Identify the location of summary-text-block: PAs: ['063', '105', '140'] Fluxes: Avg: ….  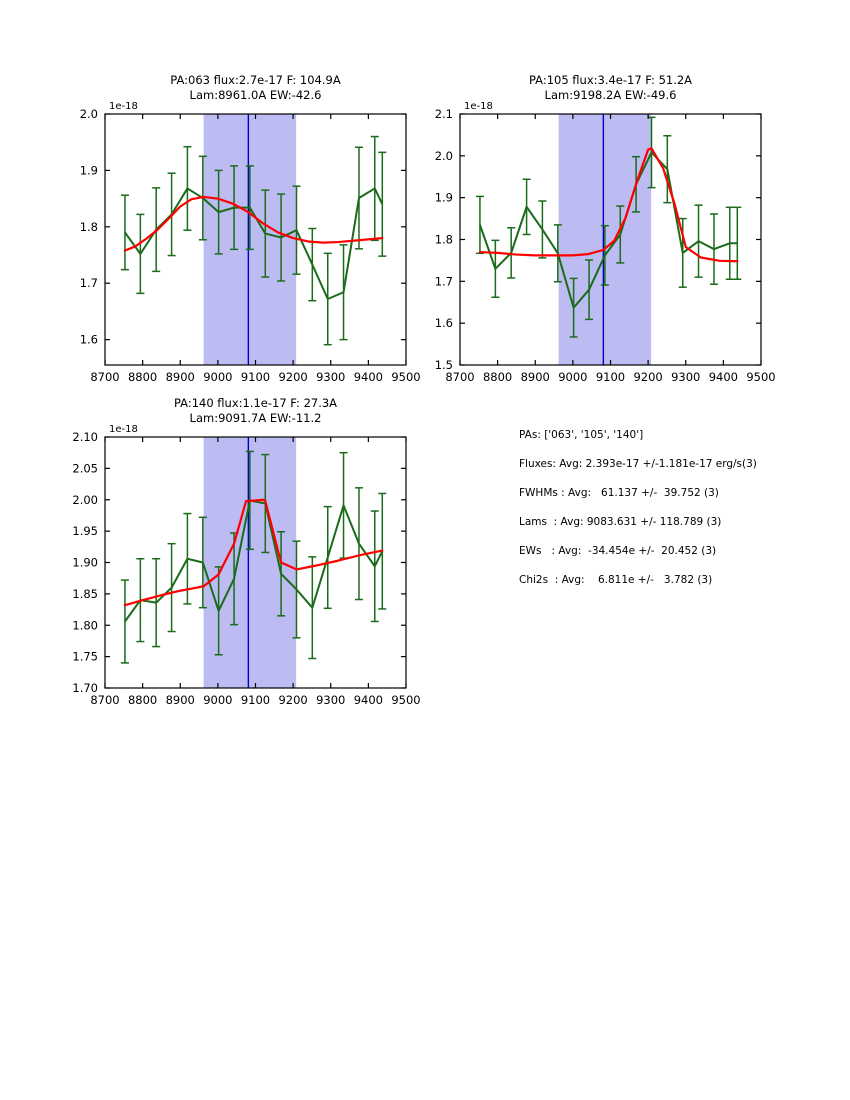
(674, 517).